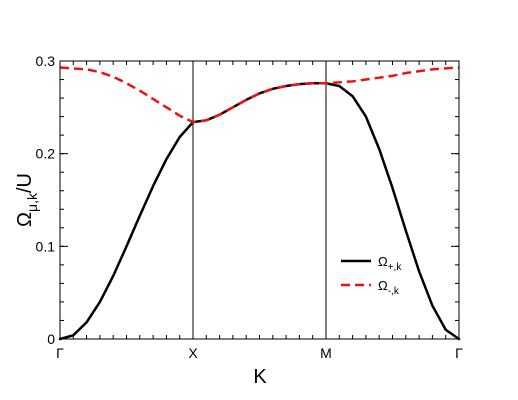  What do you see at coordinates (390, 263) in the screenshot?
I see `legend-label-plus: Ω+,k` at bounding box center [390, 263].